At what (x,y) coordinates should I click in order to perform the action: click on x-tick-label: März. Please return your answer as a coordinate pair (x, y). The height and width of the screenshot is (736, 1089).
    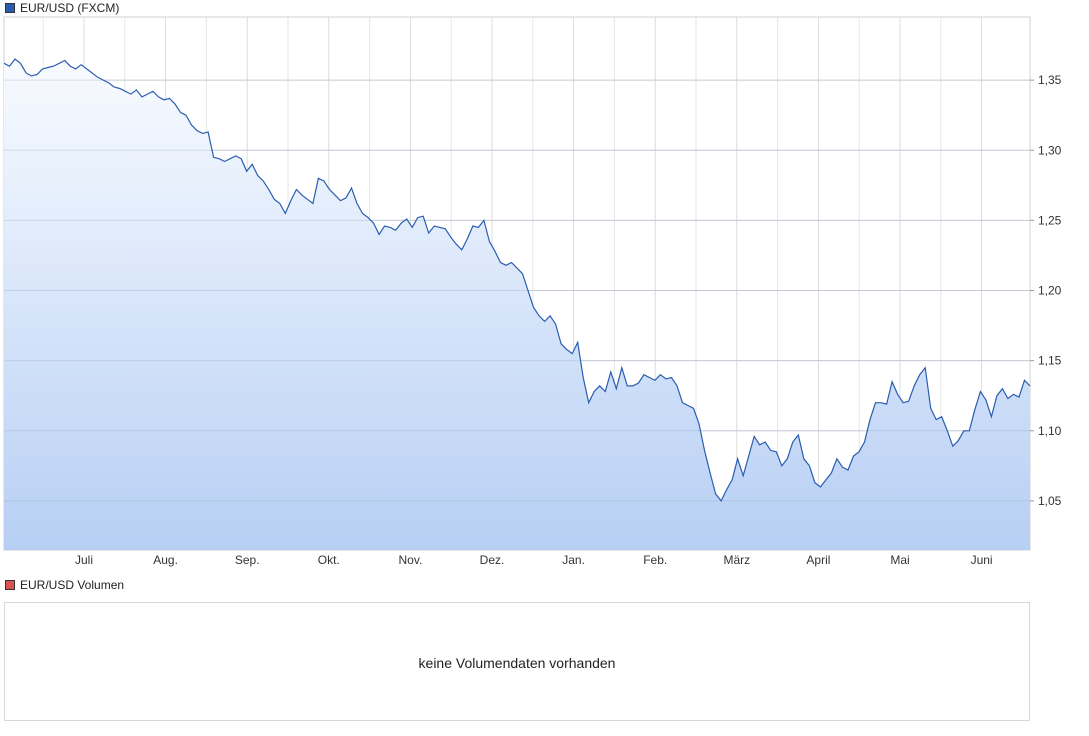
    Looking at the image, I should click on (736, 560).